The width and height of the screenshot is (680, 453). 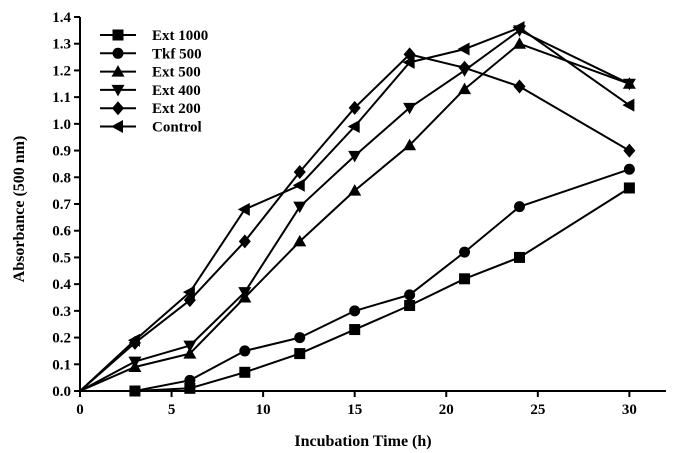 I want to click on legend-label: Ext 500, so click(x=176, y=73).